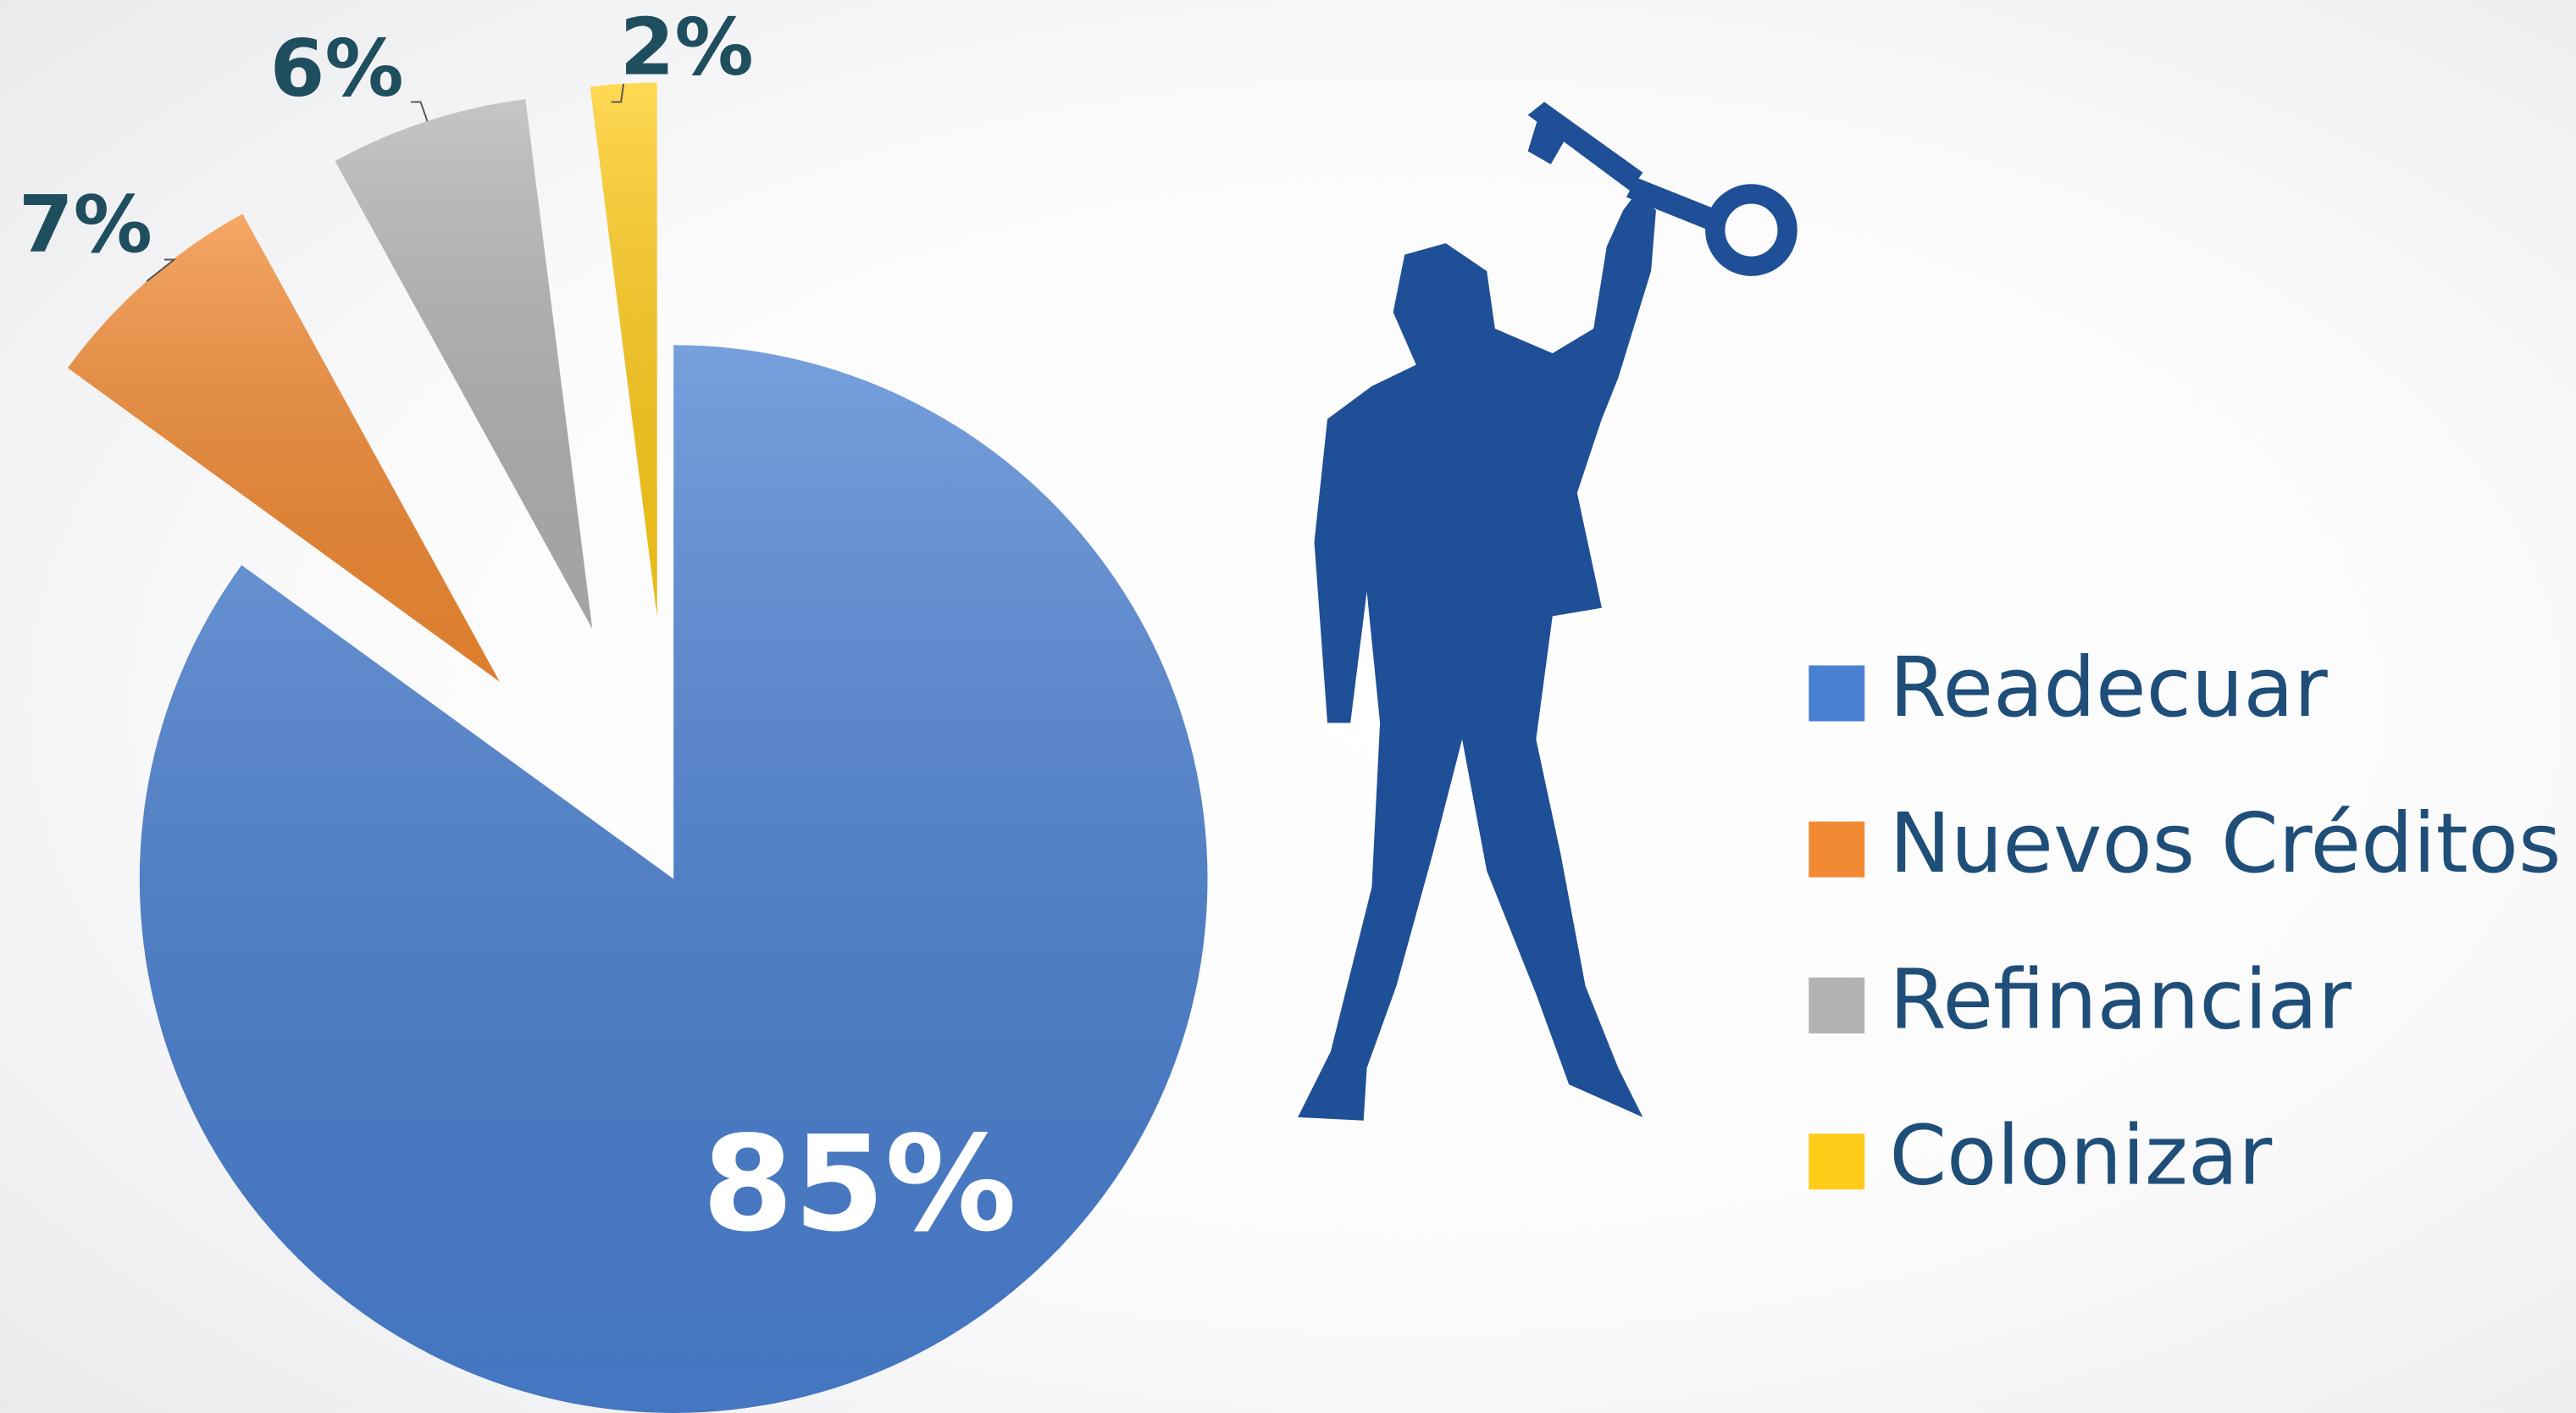 This screenshot has height=1413, width=2576. Describe the element at coordinates (2108, 687) in the screenshot. I see `legend-label: Readecuar` at that location.